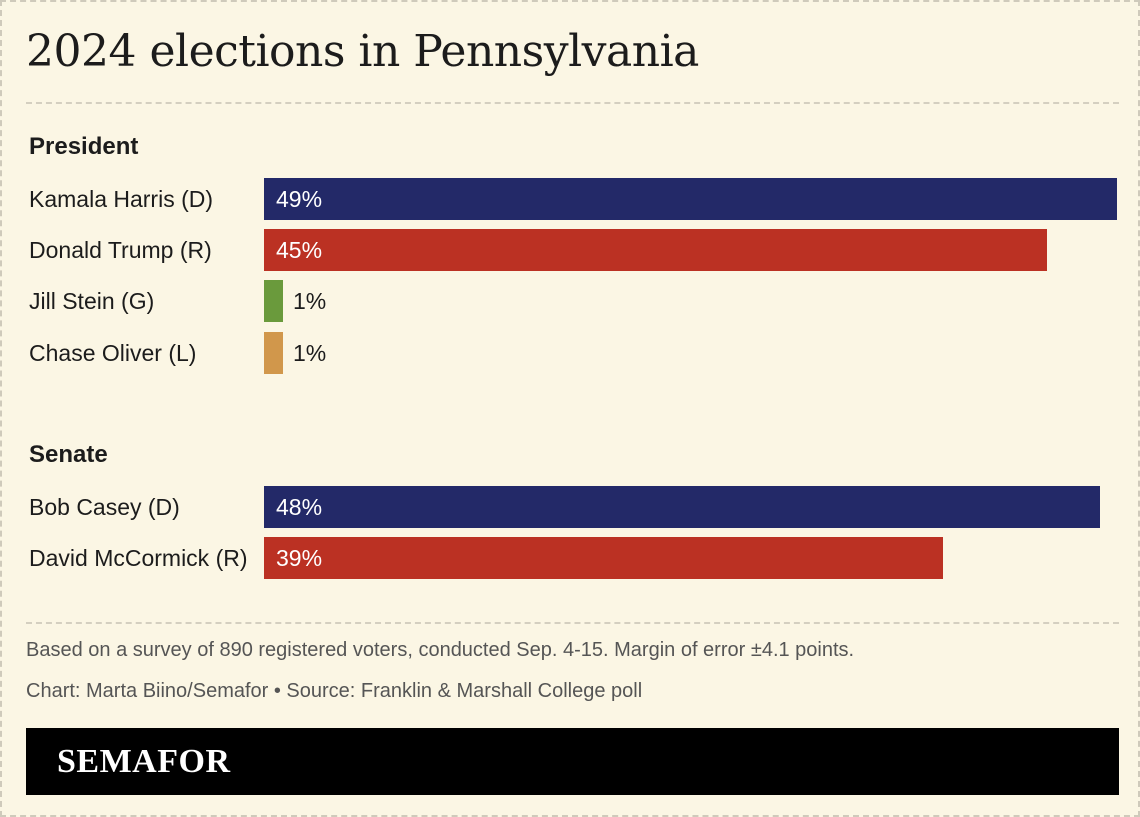  I want to click on title-divider, so click(572, 103).